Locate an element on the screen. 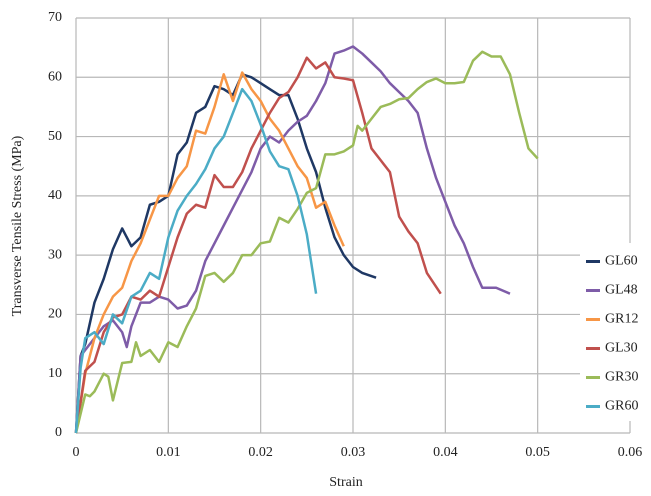  x-tick-label: 0.01 is located at coordinates (168, 452).